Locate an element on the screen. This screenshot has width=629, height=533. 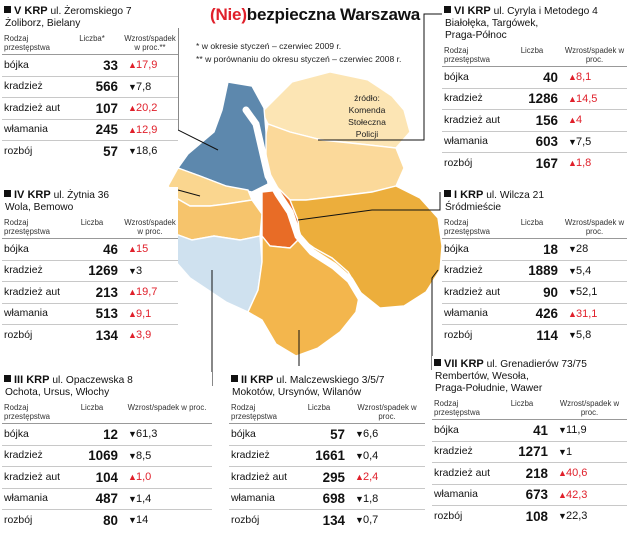
change-value: 40,6 is located at coordinates (577, 473).